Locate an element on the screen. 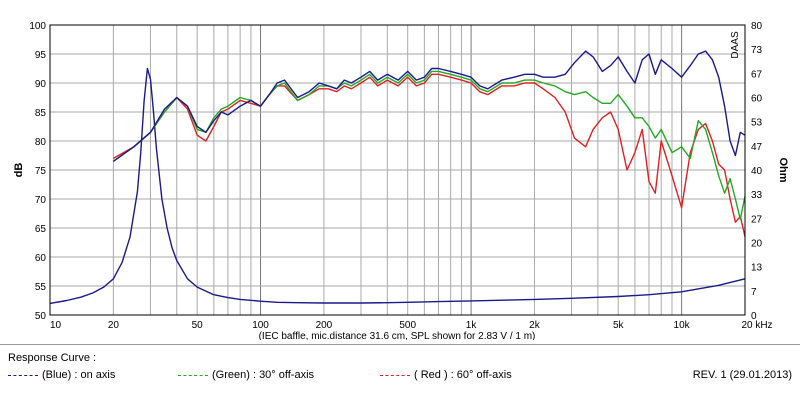 The width and height of the screenshot is (800, 400). legend-green-label: (Green) : 30° off-axis is located at coordinates (263, 375).